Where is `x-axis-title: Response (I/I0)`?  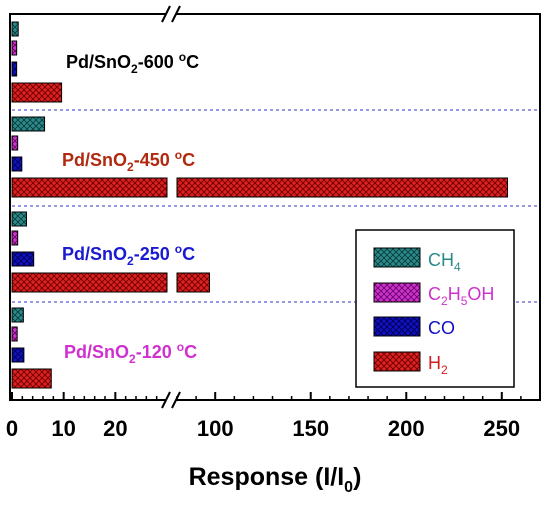 x-axis-title: Response (I/I0) is located at coordinates (275, 479).